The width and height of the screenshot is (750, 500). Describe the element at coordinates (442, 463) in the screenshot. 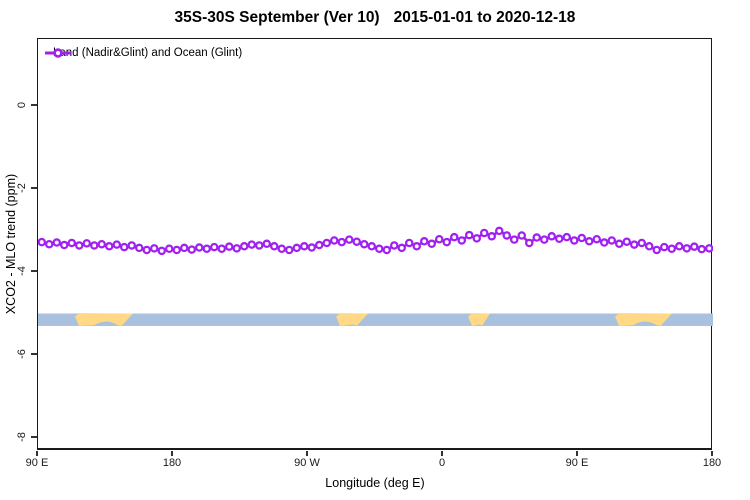

I see `x-tick-label: 0` at that location.